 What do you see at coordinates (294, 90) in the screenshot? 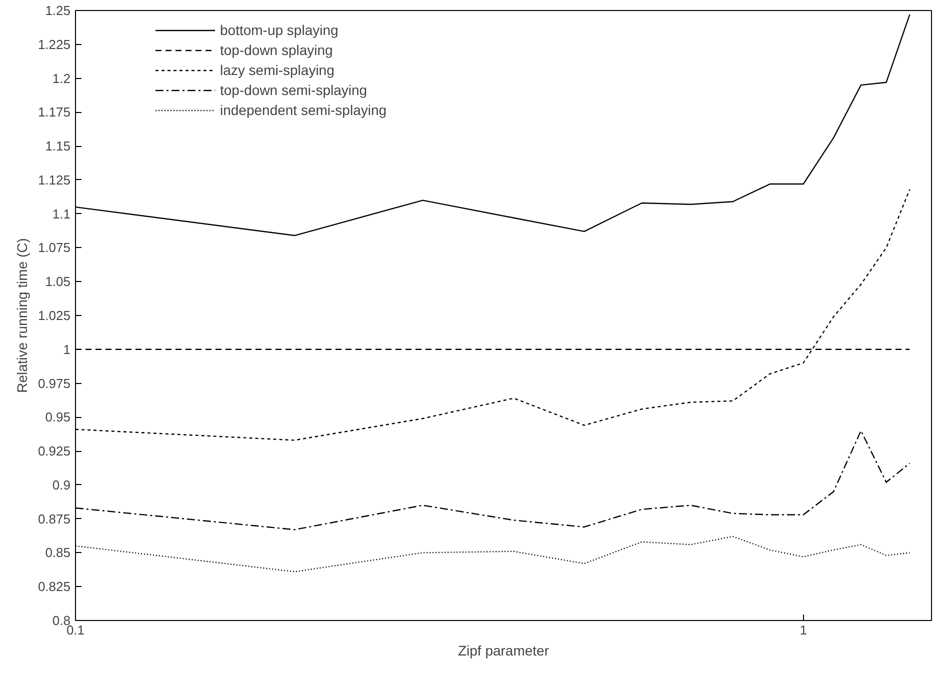
I see `legend-label: top-down semi-splaying` at bounding box center [294, 90].